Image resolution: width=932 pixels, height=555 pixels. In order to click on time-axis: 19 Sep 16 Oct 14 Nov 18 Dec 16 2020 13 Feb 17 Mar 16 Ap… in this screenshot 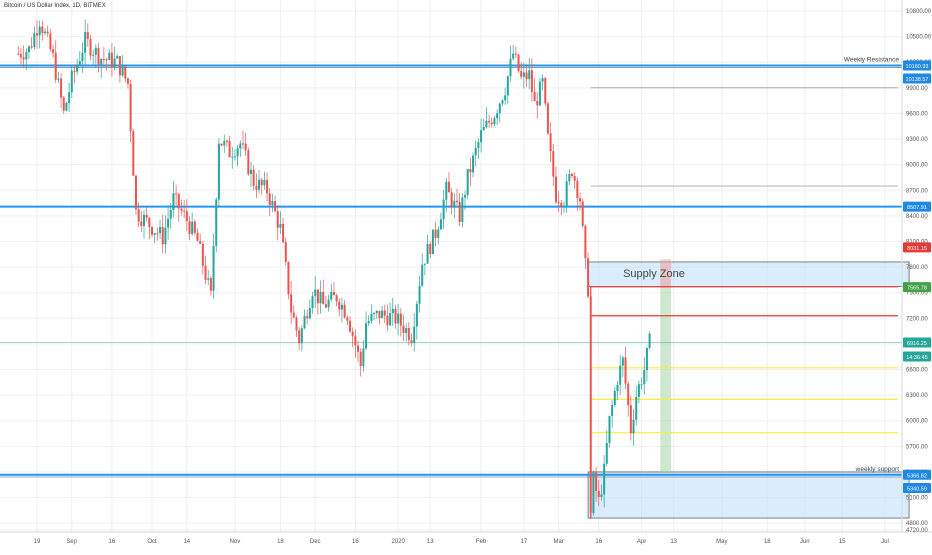, I will do `click(461, 542)`.